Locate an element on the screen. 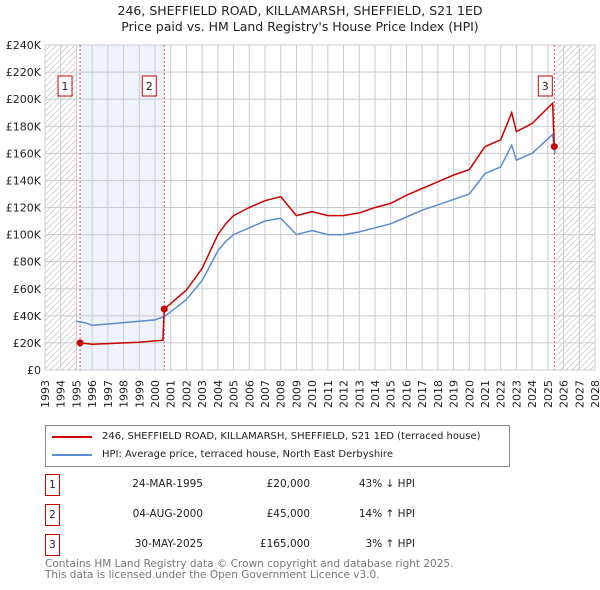 The height and width of the screenshot is (590, 600). y-tick-label: £20K is located at coordinates (27, 343).